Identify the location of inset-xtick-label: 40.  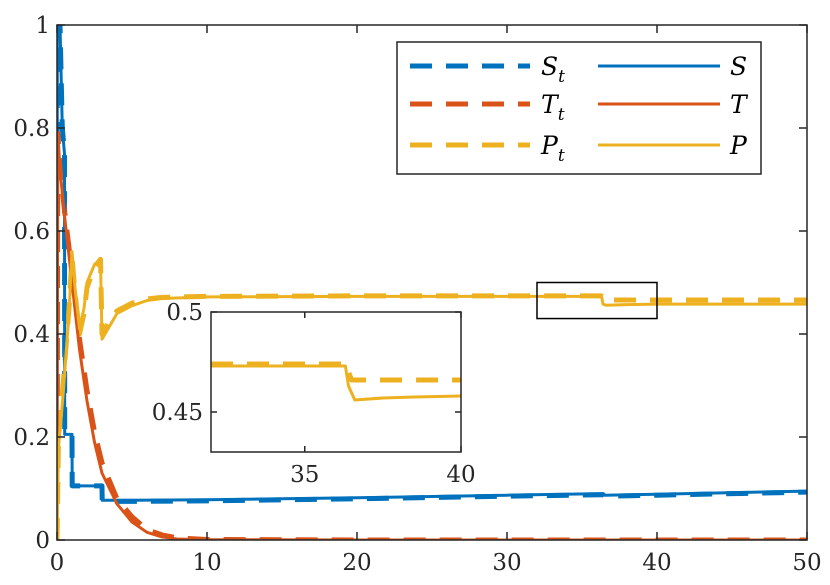
(460, 475).